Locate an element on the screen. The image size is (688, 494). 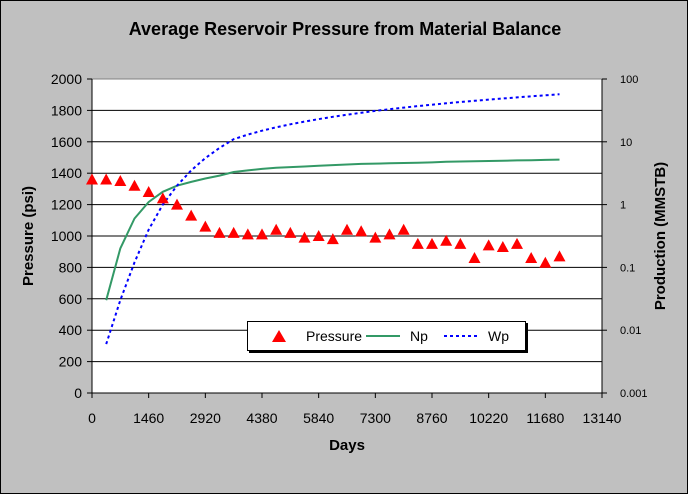
y-tick-label: 800 is located at coordinates (71, 267).